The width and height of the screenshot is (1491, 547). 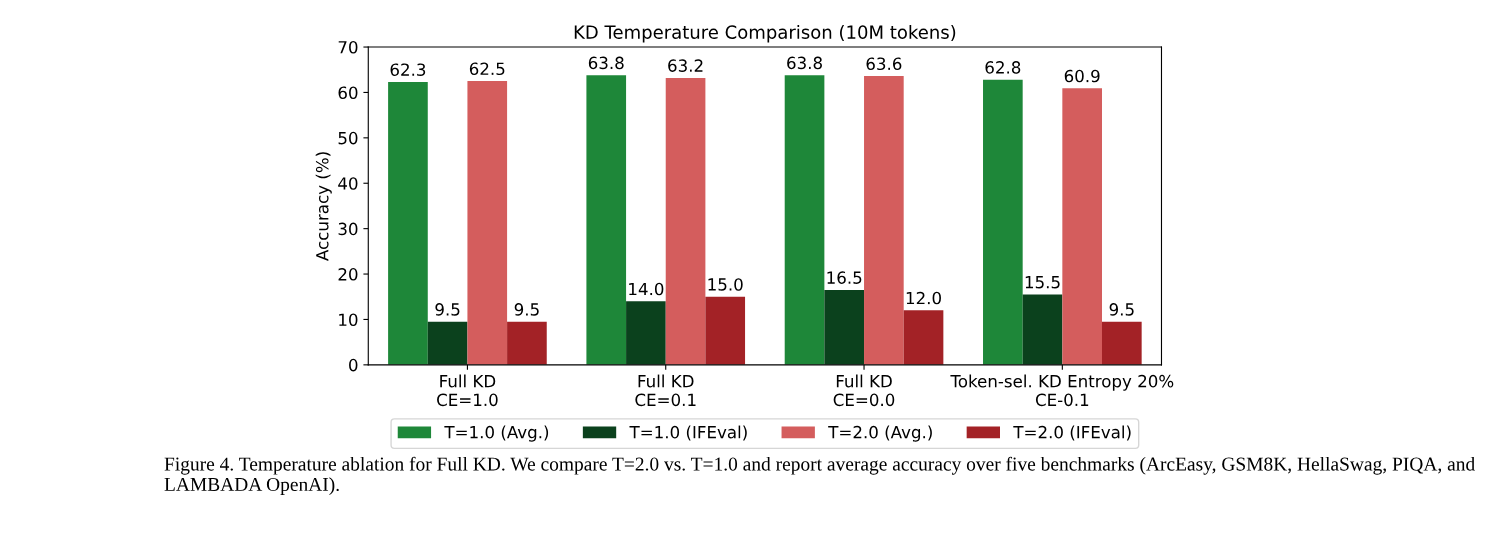 I want to click on y-axis-title: Accuracy (%), so click(x=323, y=206).